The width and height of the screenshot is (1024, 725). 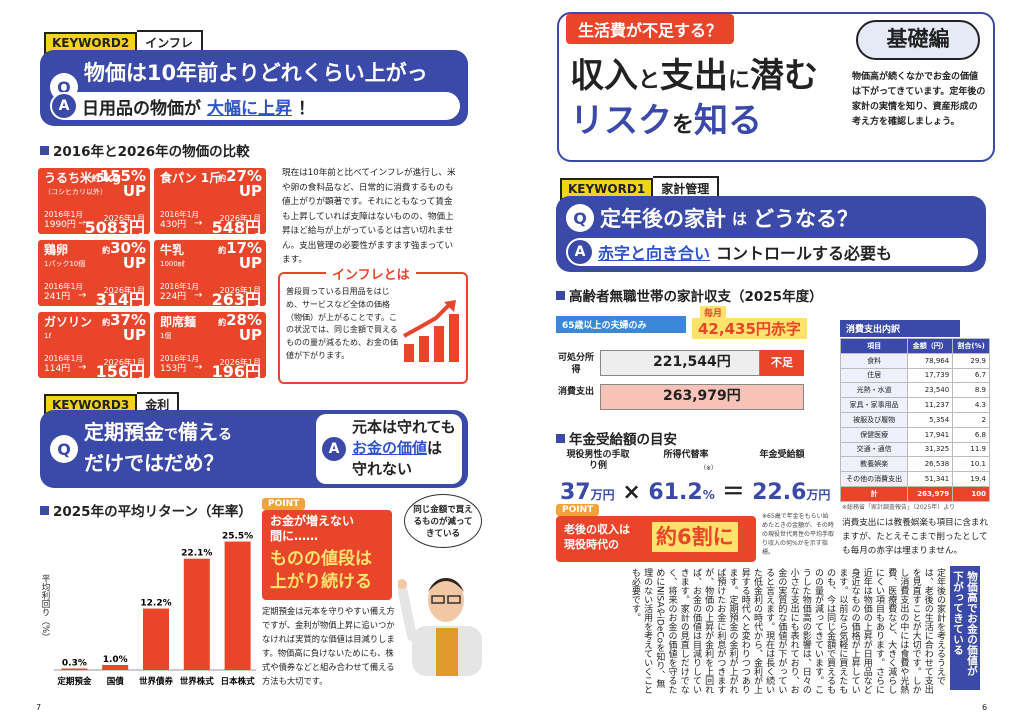 What do you see at coordinates (115, 660) in the screenshot?
I see `data-label: 1.0%` at bounding box center [115, 660].